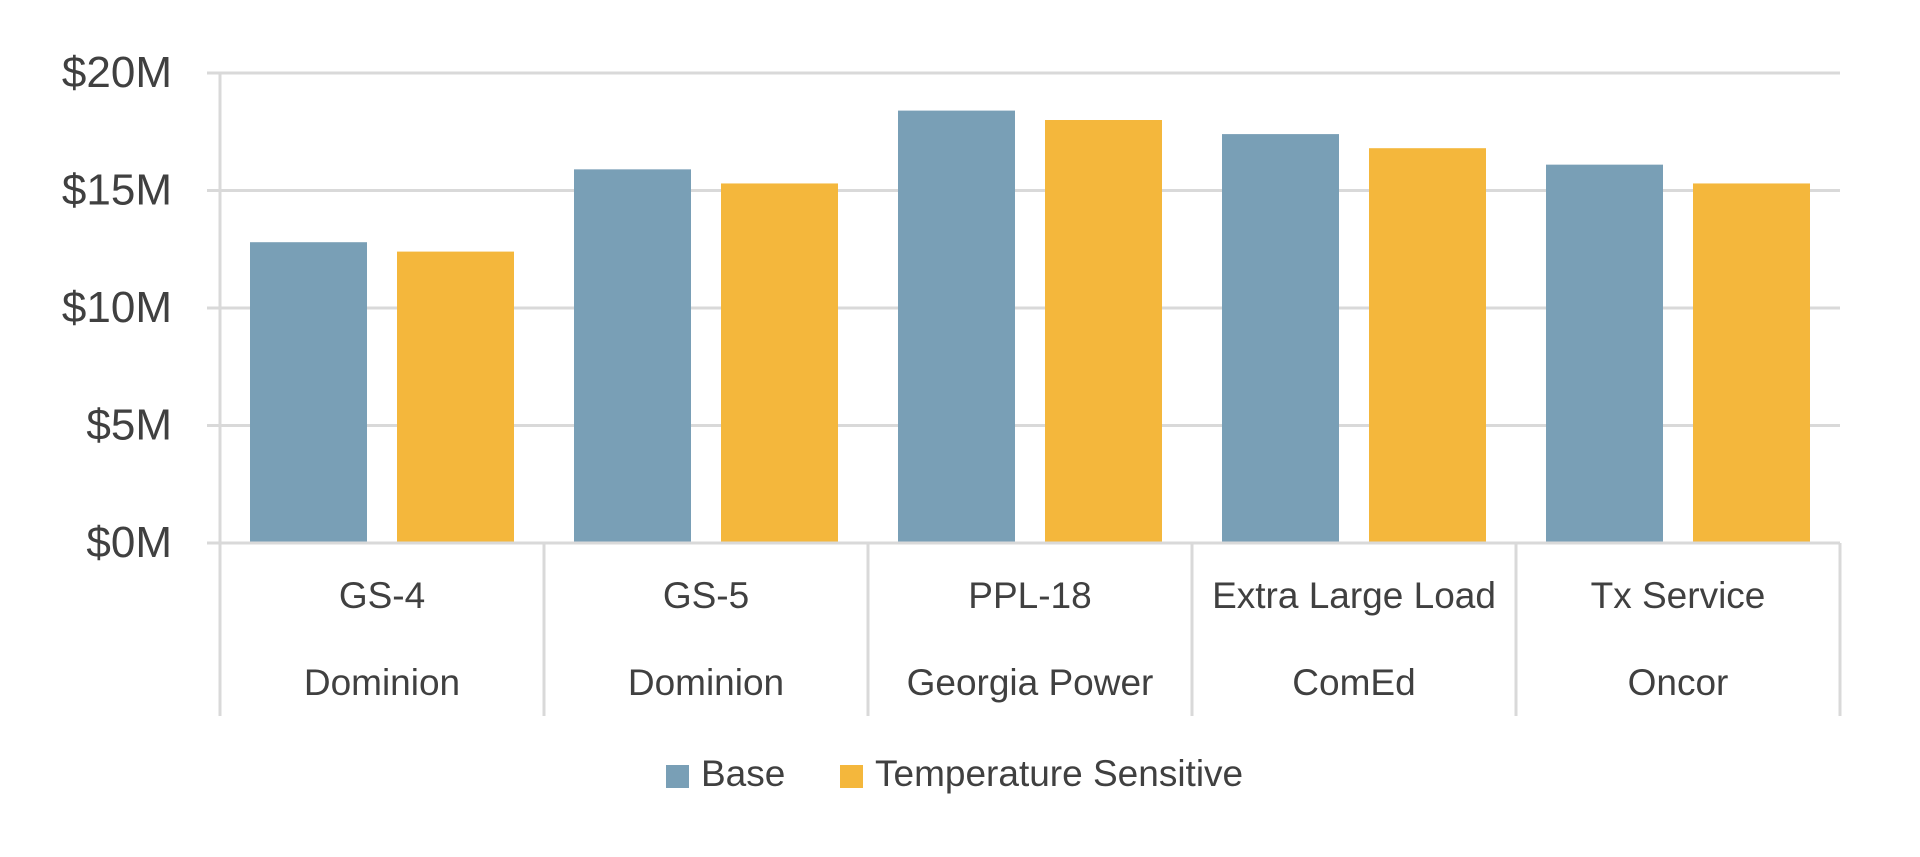 Image resolution: width=1920 pixels, height=857 pixels. What do you see at coordinates (1353, 682) in the screenshot?
I see `x-group-label: ComEd` at bounding box center [1353, 682].